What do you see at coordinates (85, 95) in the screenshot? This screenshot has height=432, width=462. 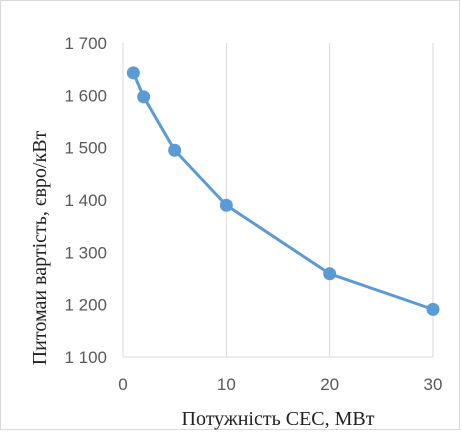 I see `y-tick-label: 1 600` at bounding box center [85, 95].